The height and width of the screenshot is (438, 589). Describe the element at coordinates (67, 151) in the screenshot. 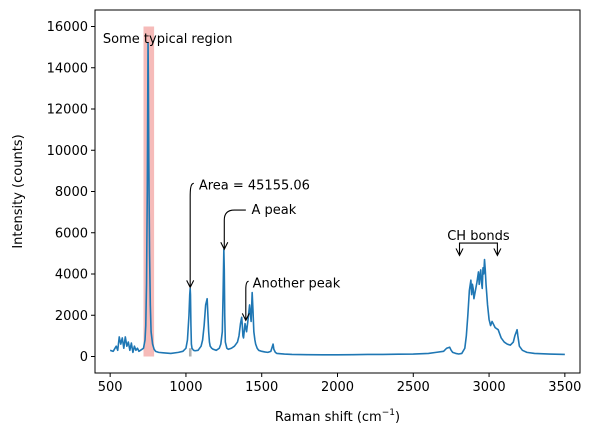

I see `y-tick-label: 10000` at that location.